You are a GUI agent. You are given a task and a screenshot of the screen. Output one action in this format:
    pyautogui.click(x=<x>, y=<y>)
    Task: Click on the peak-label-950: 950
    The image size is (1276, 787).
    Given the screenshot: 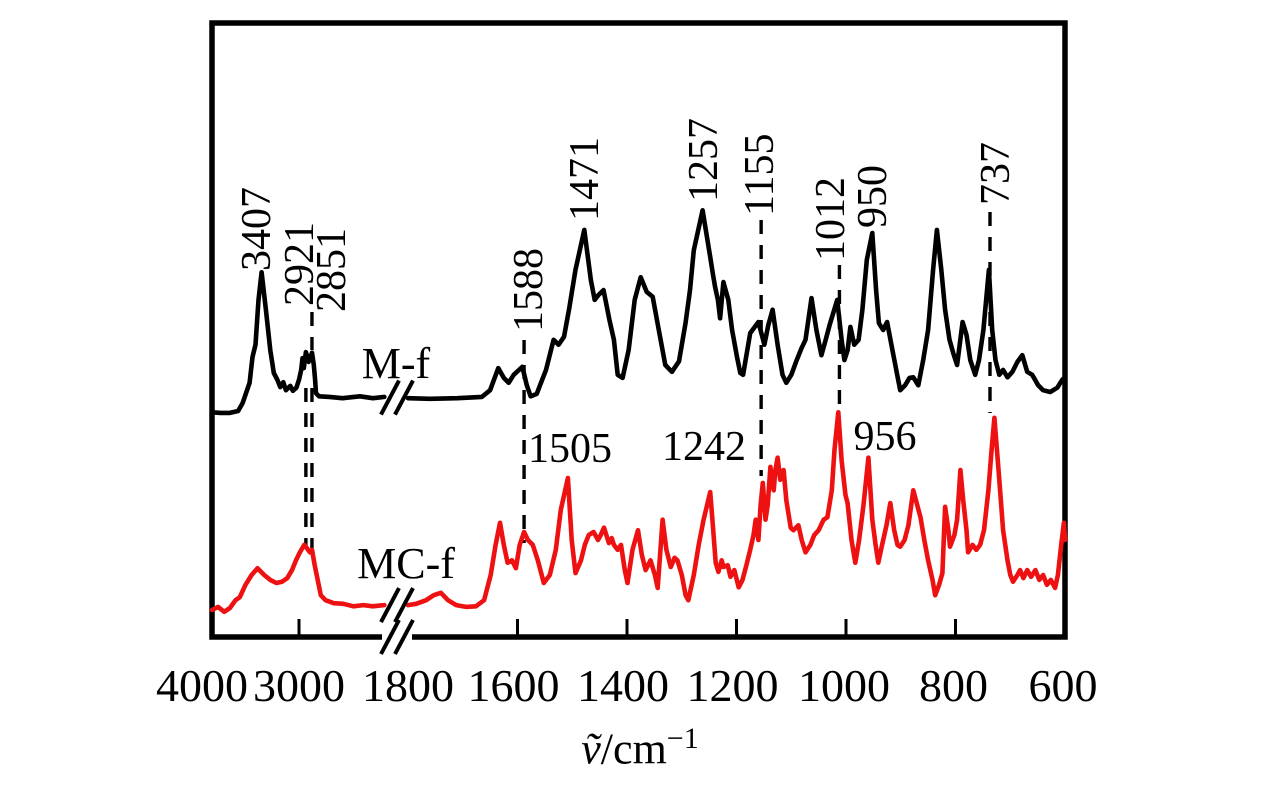 What is the action you would take?
    pyautogui.click(x=873, y=196)
    